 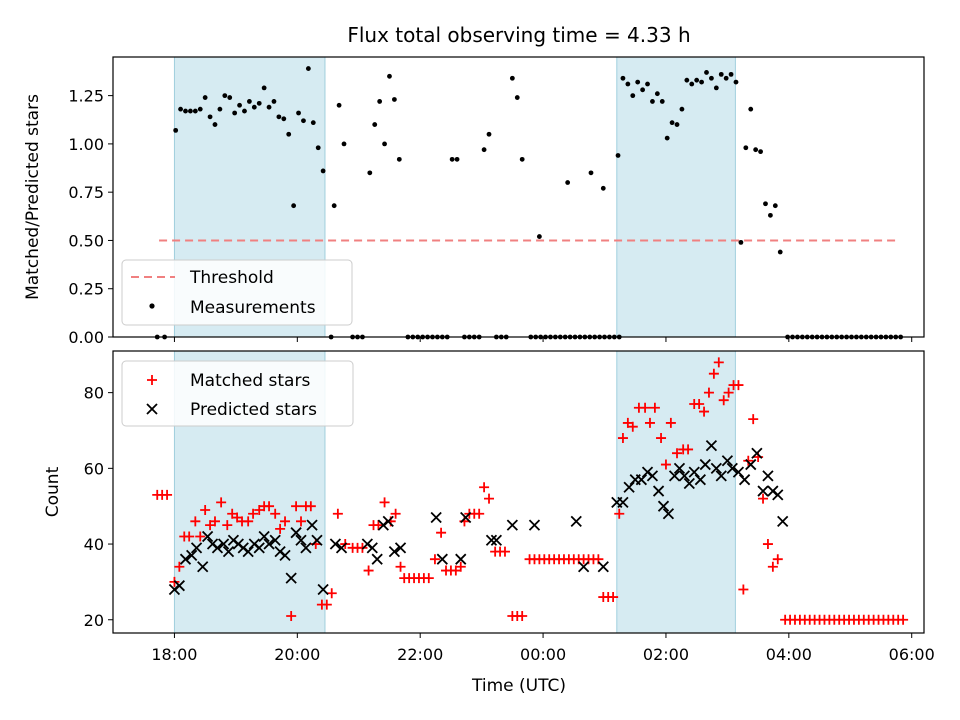 I want to click on top-y-tick-label: 0.75, so click(x=86, y=192).